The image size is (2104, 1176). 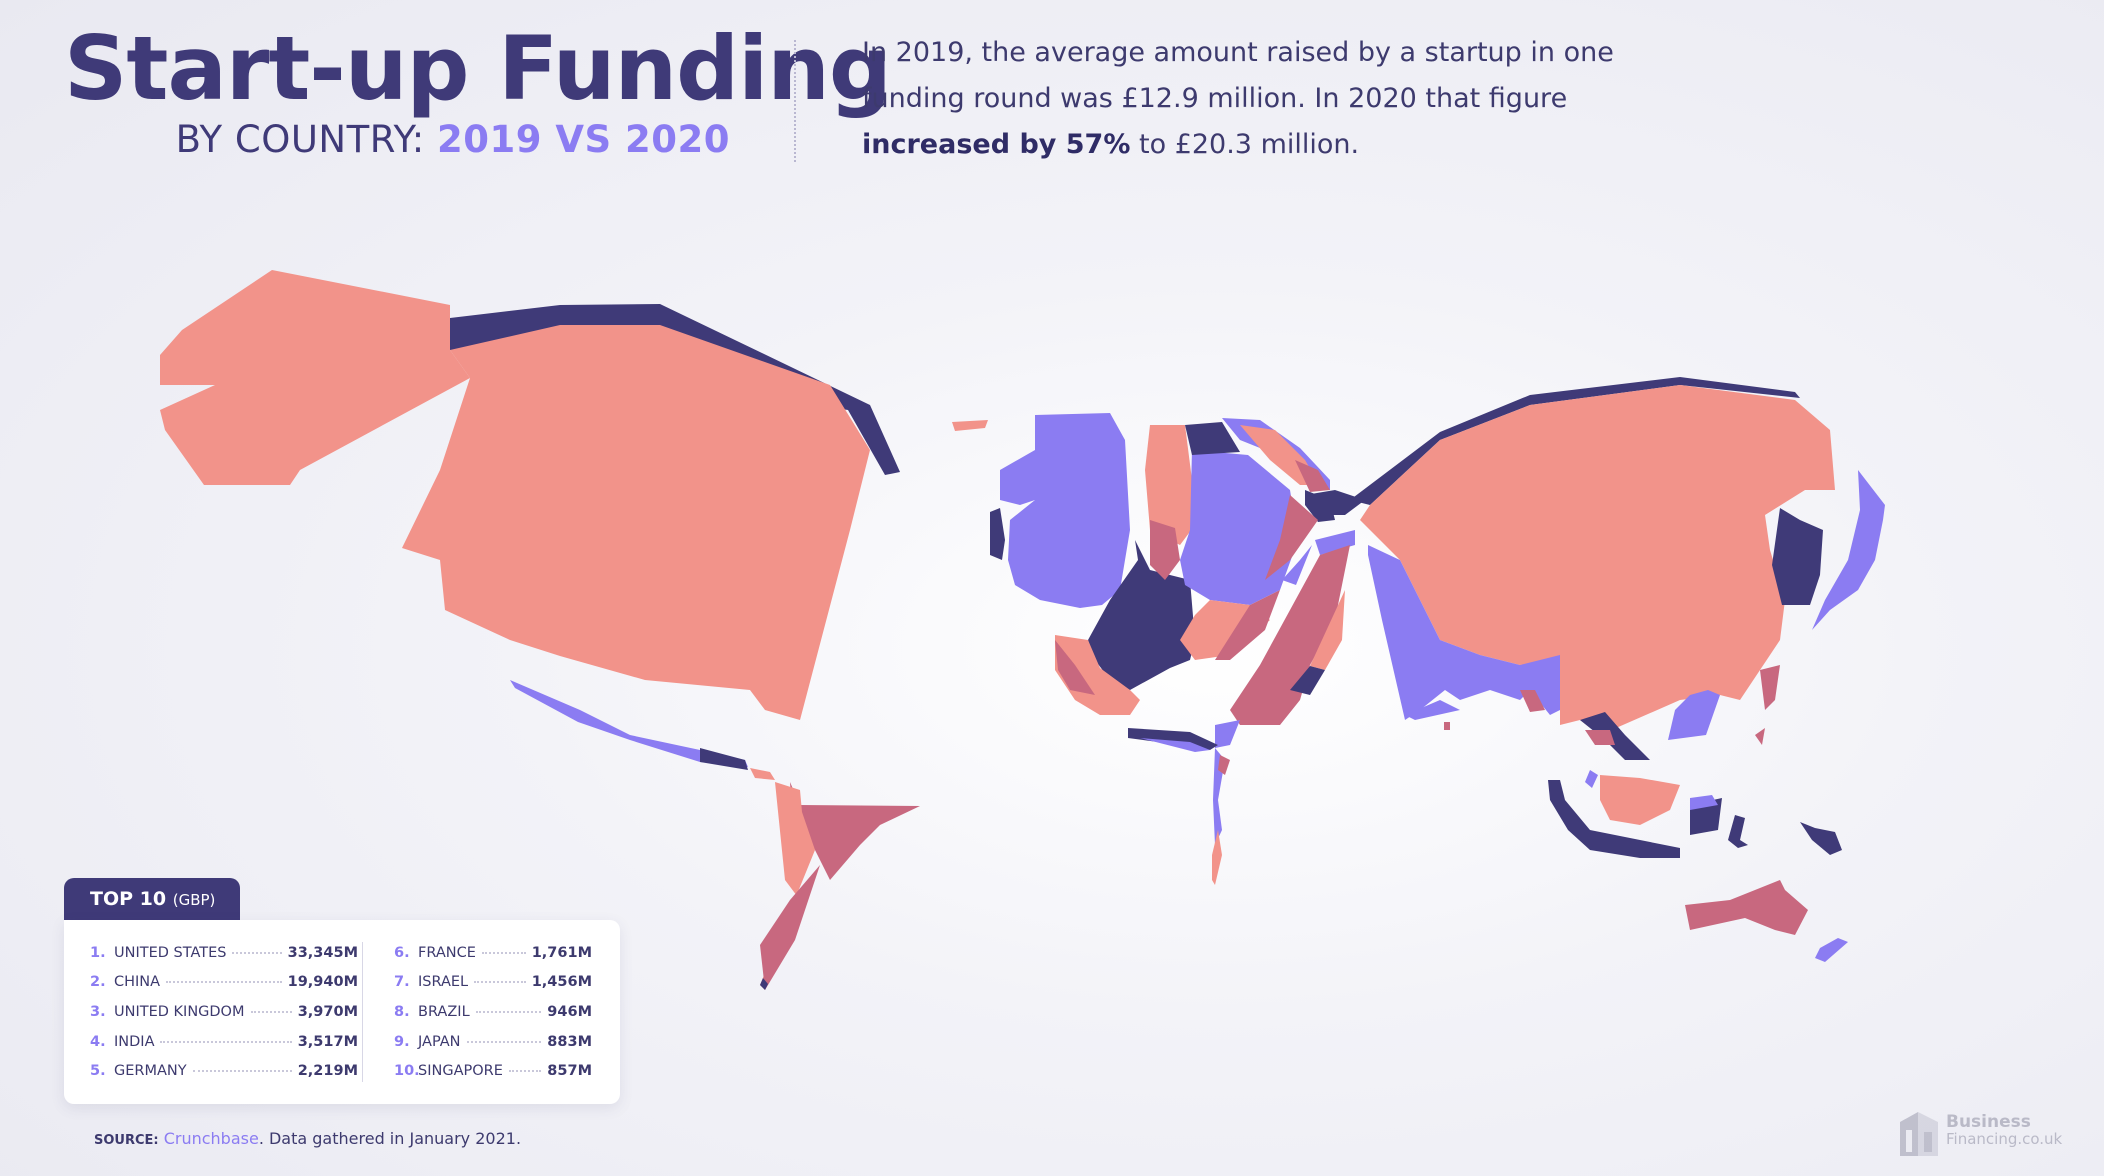 What do you see at coordinates (1746, 907) in the screenshot?
I see `australia-region` at bounding box center [1746, 907].